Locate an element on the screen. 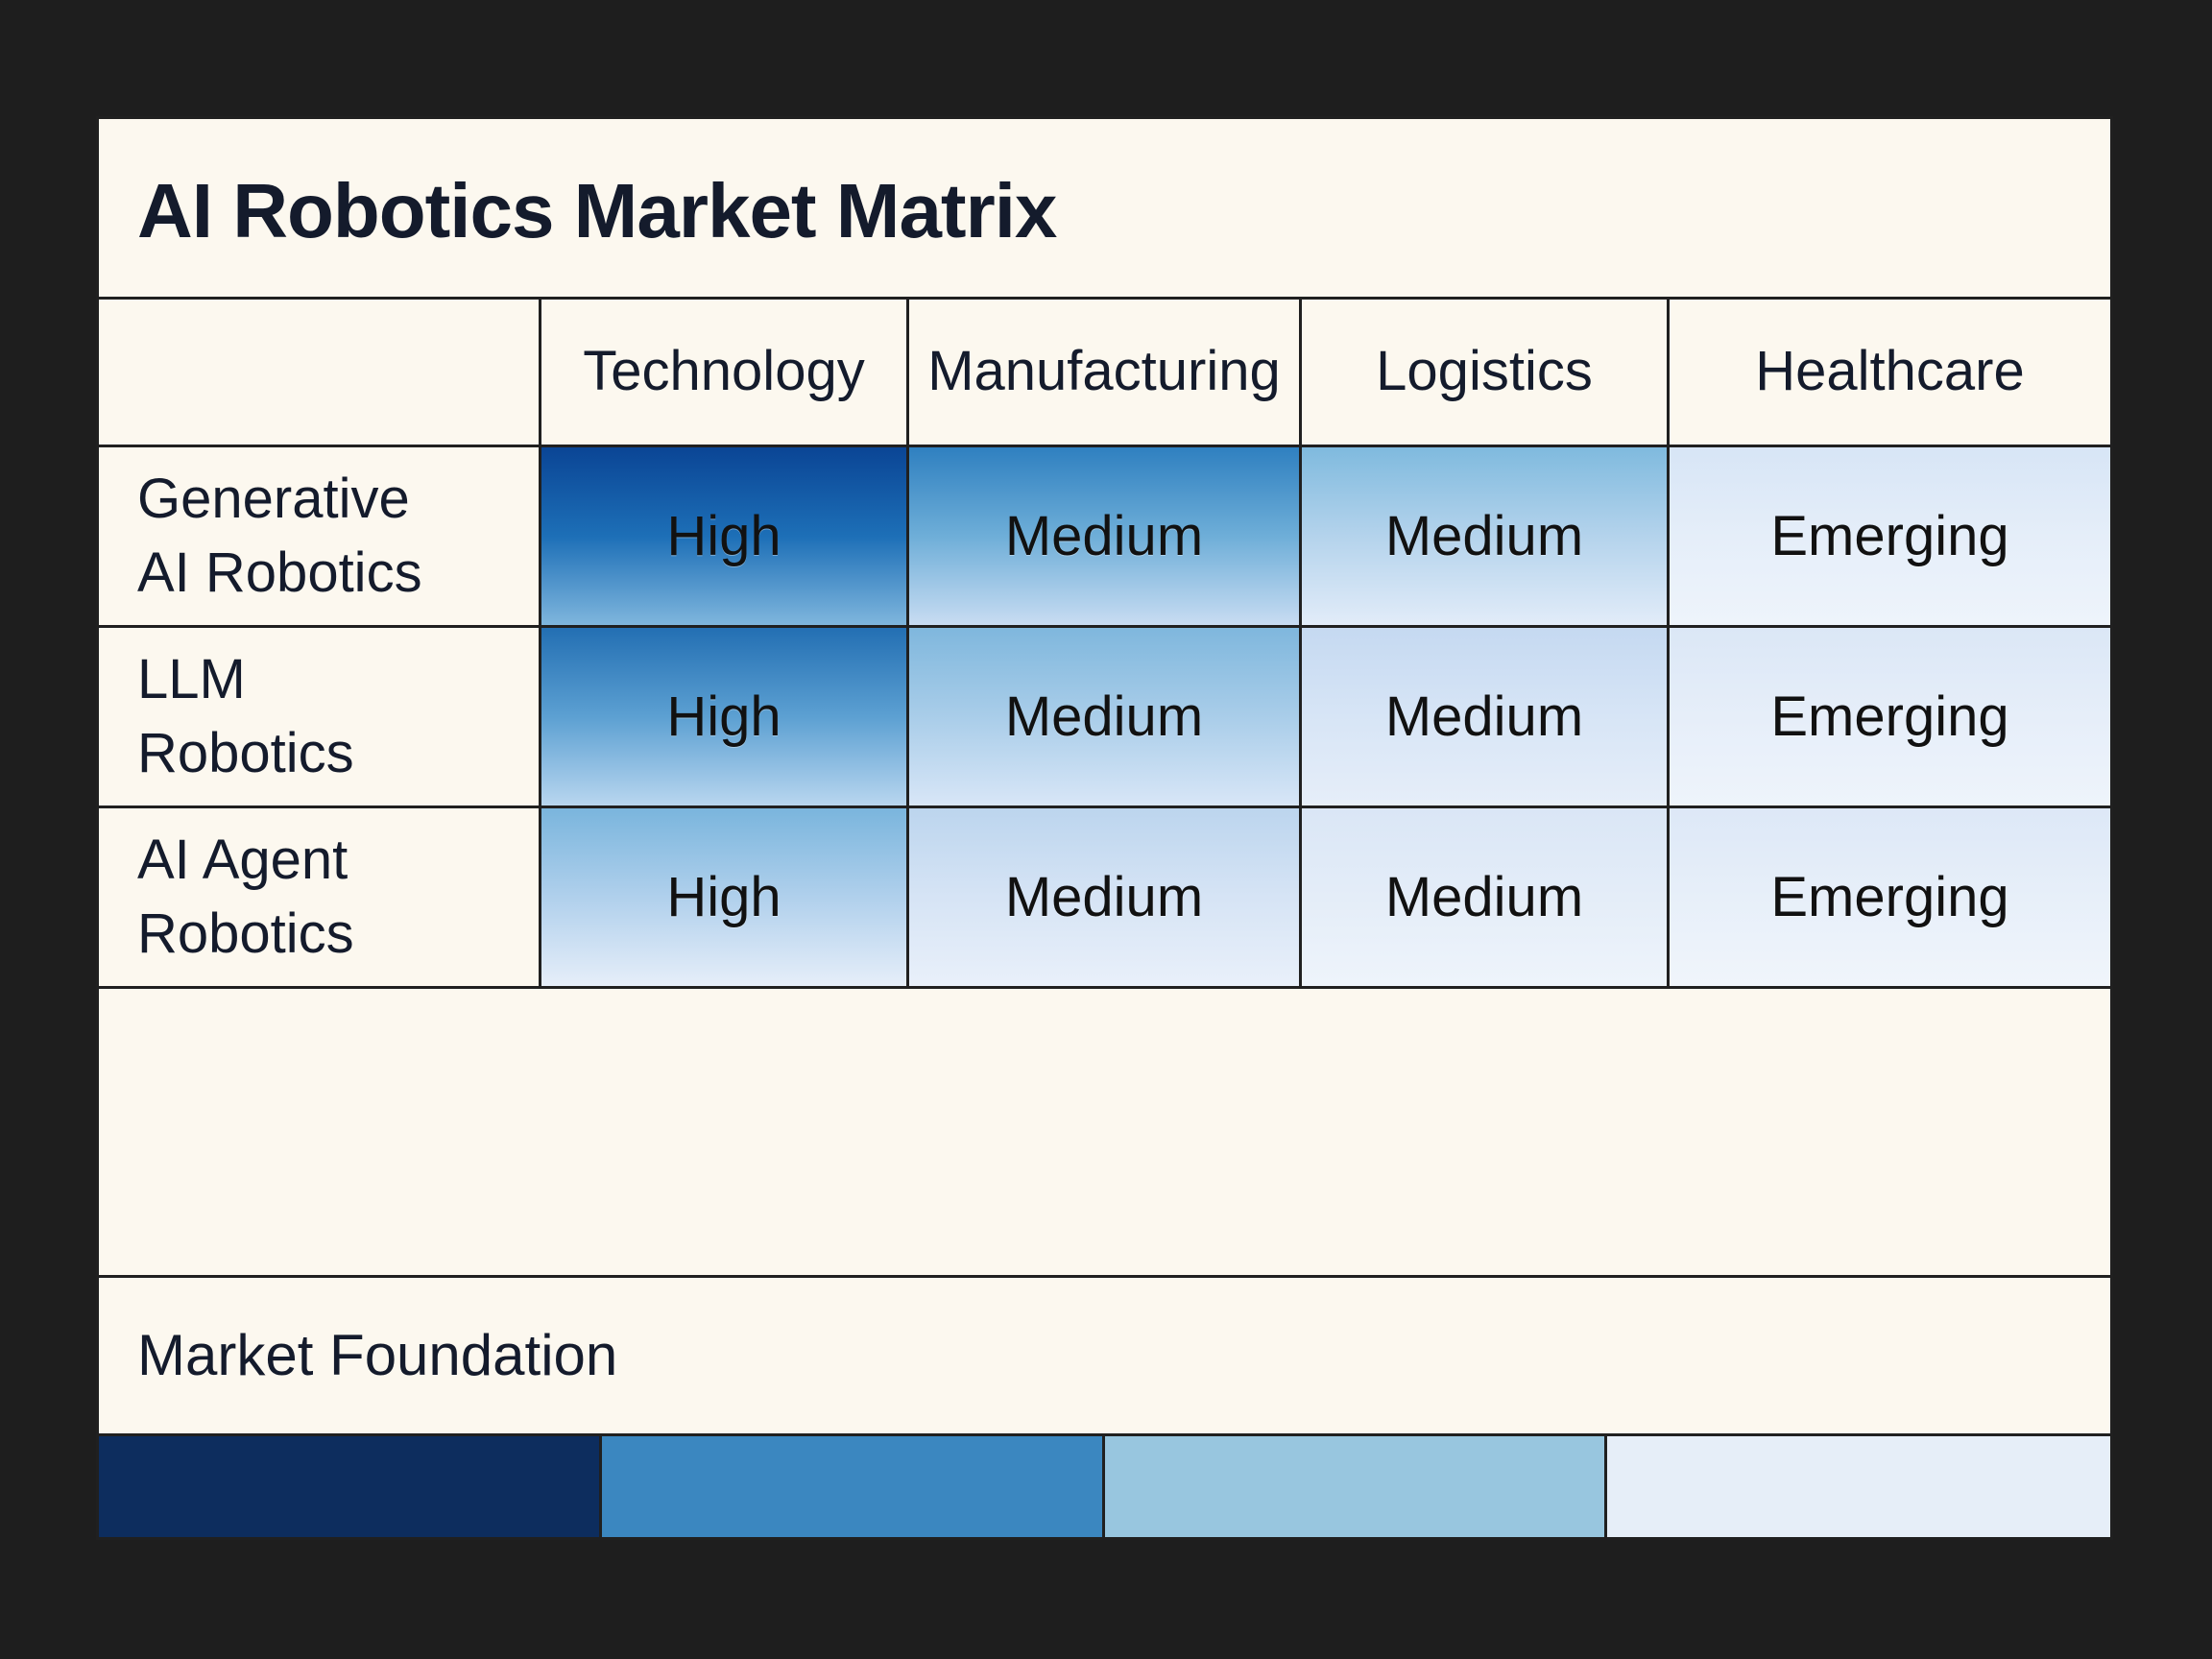 The height and width of the screenshot is (1659, 2212). chart-title: AI Robotics Market Matrix is located at coordinates (597, 210).